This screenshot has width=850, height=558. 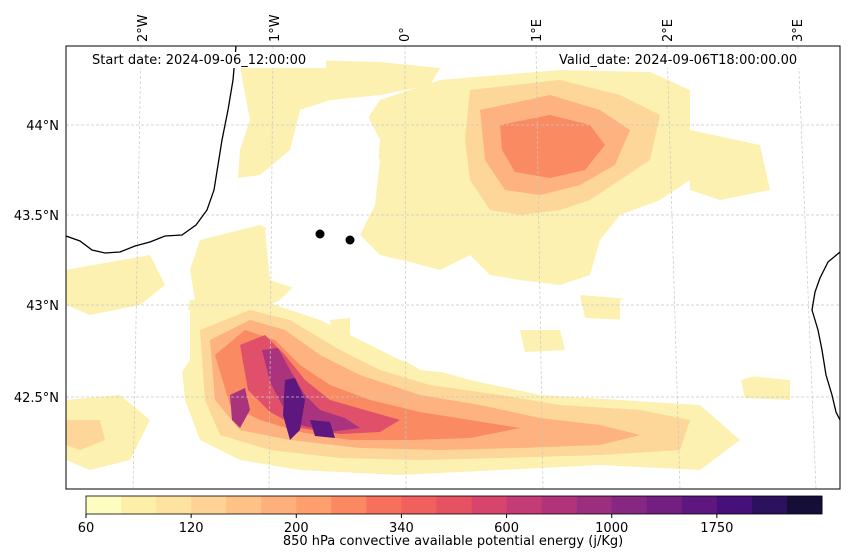 What do you see at coordinates (611, 528) in the screenshot?
I see `colorbar-tick-label: 1000` at bounding box center [611, 528].